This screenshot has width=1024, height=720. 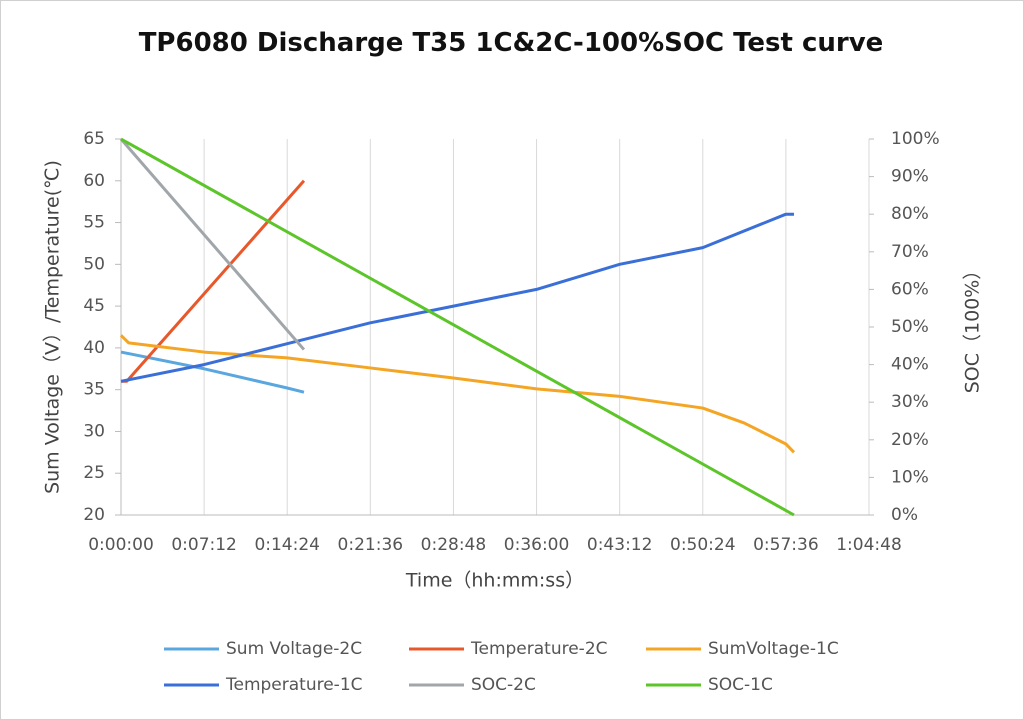 I want to click on y-tick-label: 55, so click(x=94, y=223).